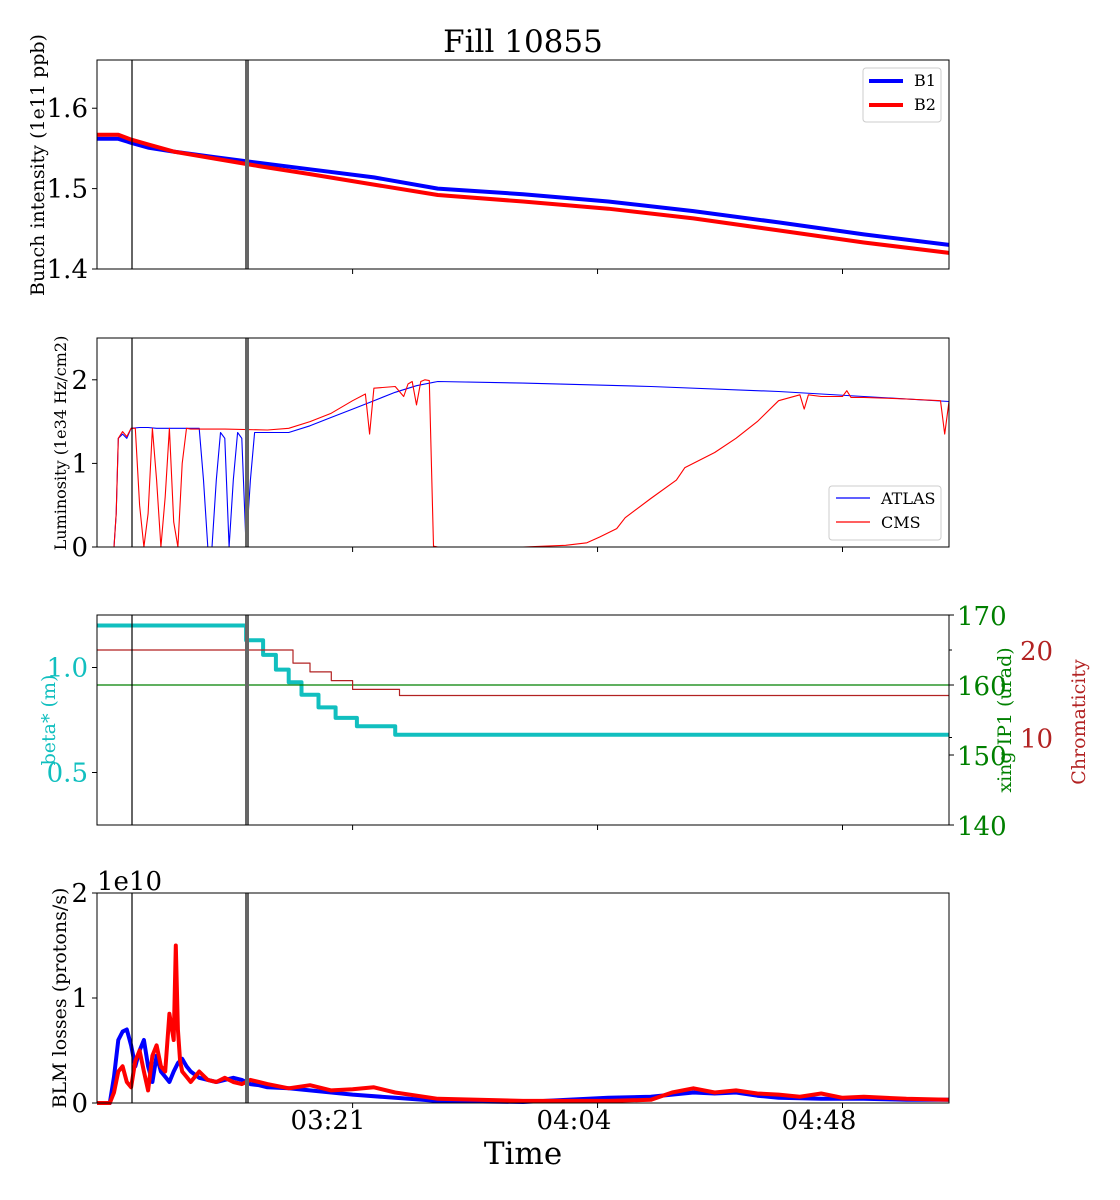 The width and height of the screenshot is (1120, 1200). I want to click on xing-ytick-label-1: 150, so click(982, 757).